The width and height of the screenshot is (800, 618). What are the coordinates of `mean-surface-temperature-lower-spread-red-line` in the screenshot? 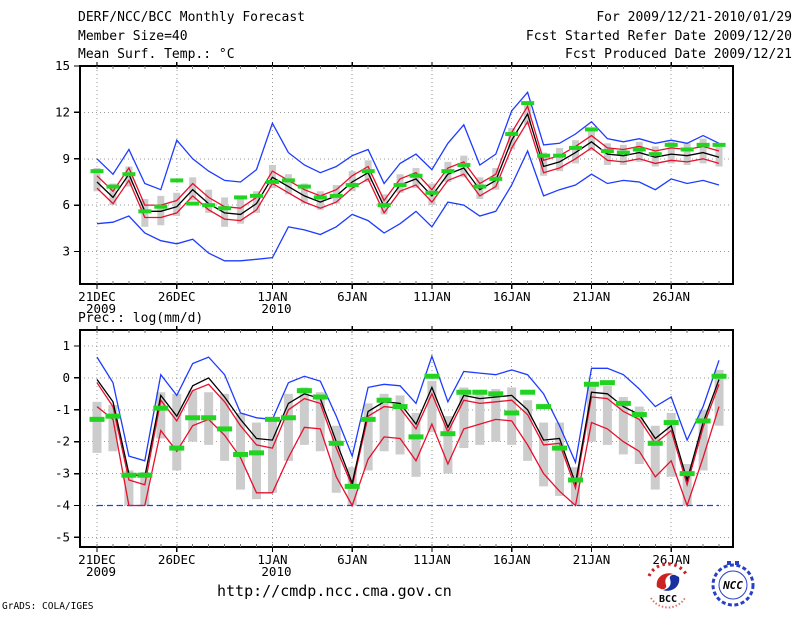 It's located at (408, 171).